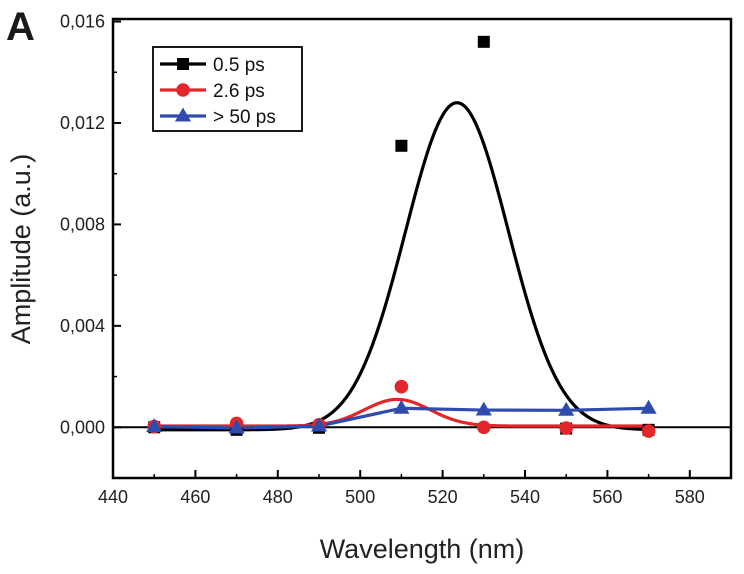 This screenshot has height=574, width=744. I want to click on x-tick-label: 460, so click(195, 497).